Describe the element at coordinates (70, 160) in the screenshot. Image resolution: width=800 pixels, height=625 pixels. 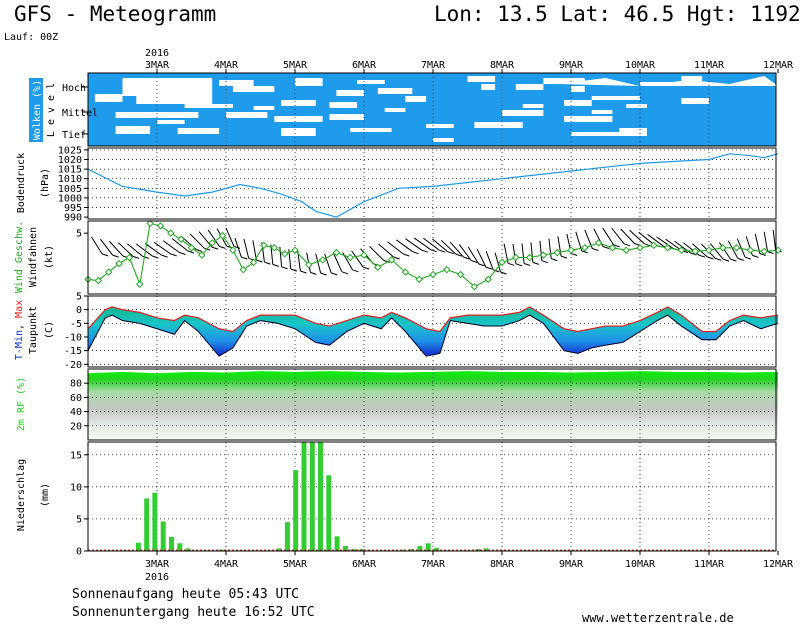
I see `pressure-y-tick-label: 1020` at that location.